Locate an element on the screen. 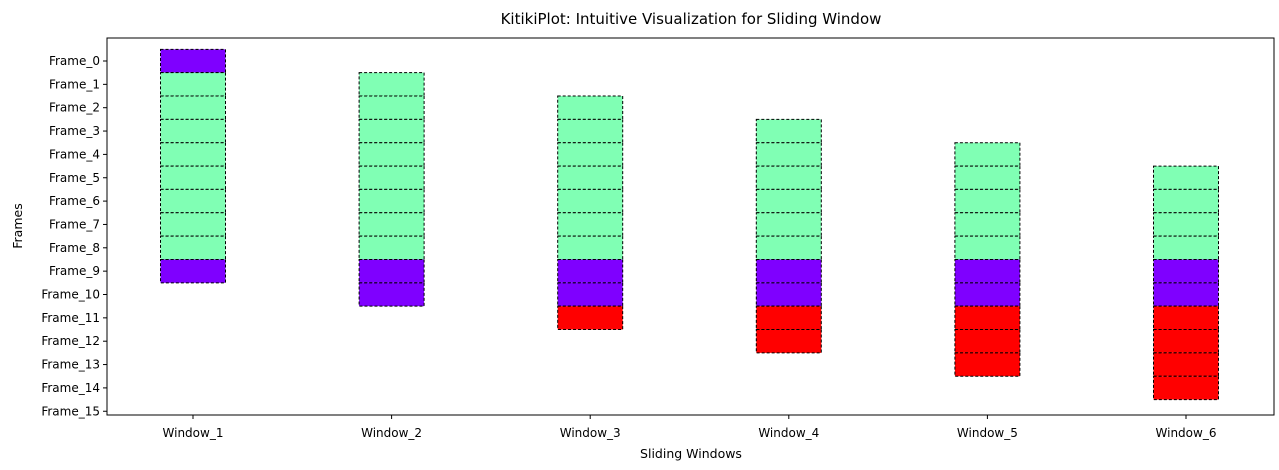 Image resolution: width=1279 pixels, height=470 pixels. y-tick-label: Frame_6 is located at coordinates (74, 201).